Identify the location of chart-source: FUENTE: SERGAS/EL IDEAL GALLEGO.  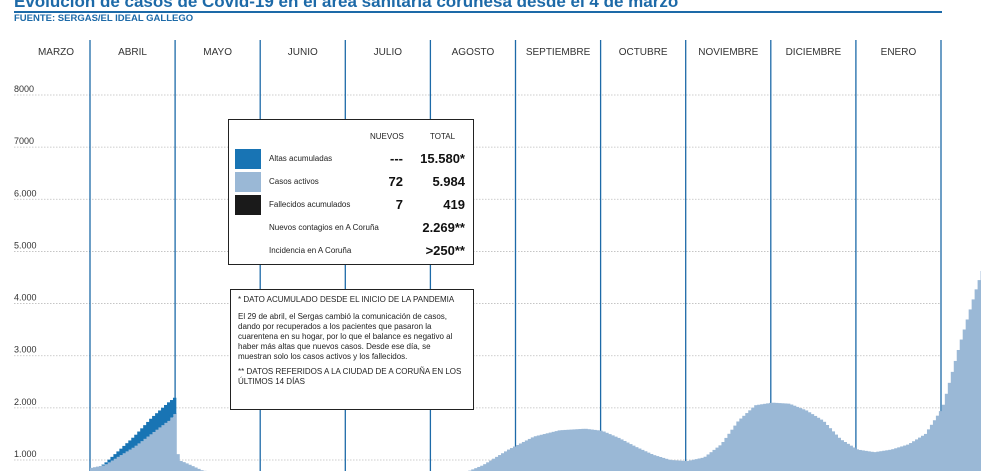
(104, 18).